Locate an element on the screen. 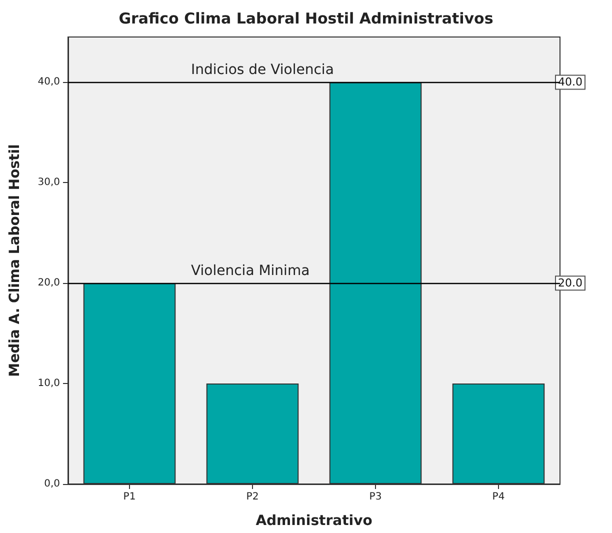  y-tick-label: 20,0 is located at coordinates (49, 283).